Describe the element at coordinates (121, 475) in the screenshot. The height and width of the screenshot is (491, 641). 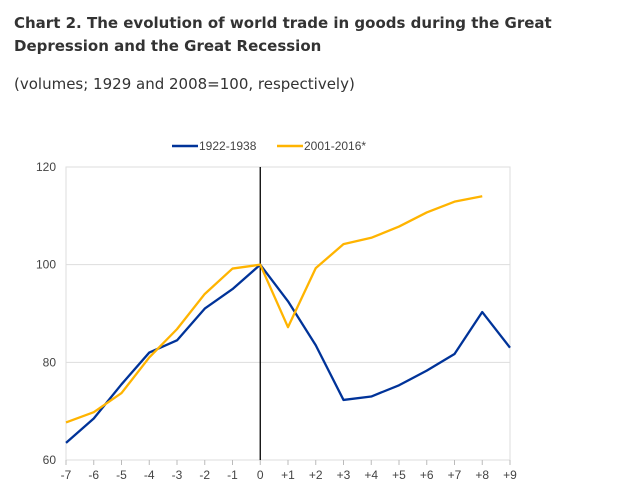
I see `x-tick-label: -5` at that location.